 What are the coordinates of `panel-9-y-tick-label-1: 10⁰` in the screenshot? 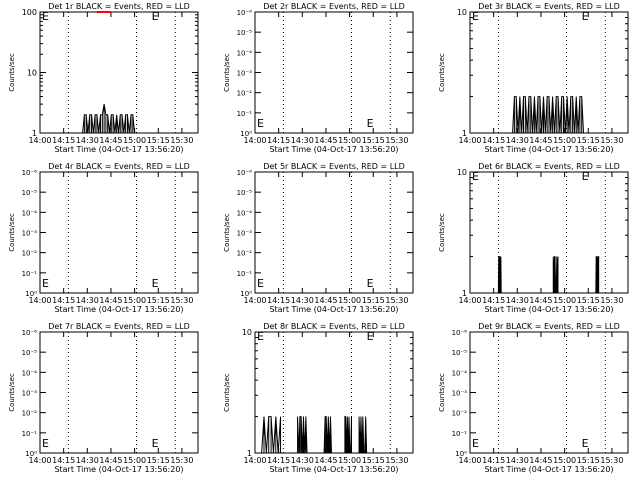 It's located at (461, 454).